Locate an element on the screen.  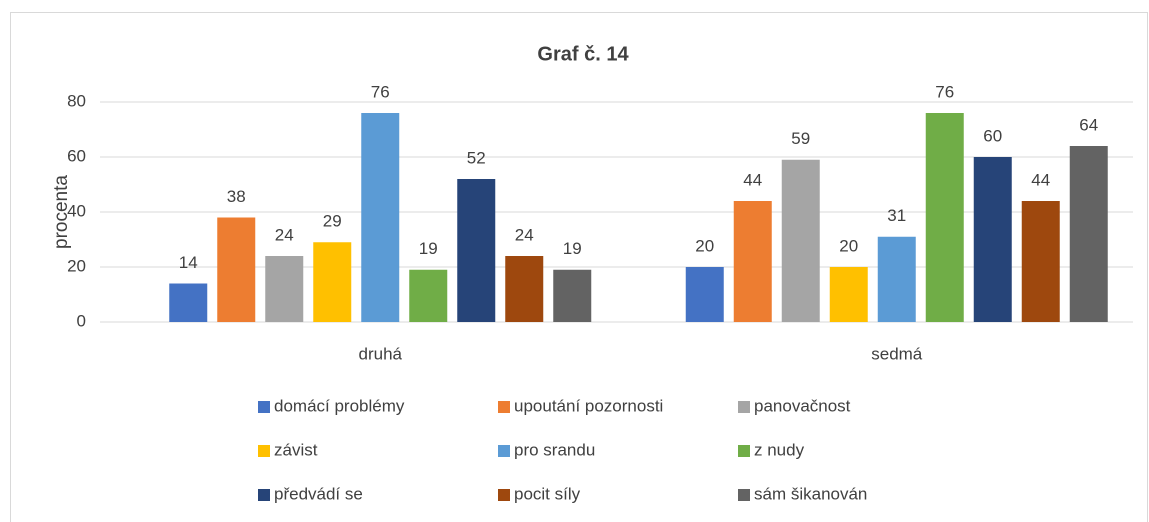
data-label: 52 is located at coordinates (476, 157).